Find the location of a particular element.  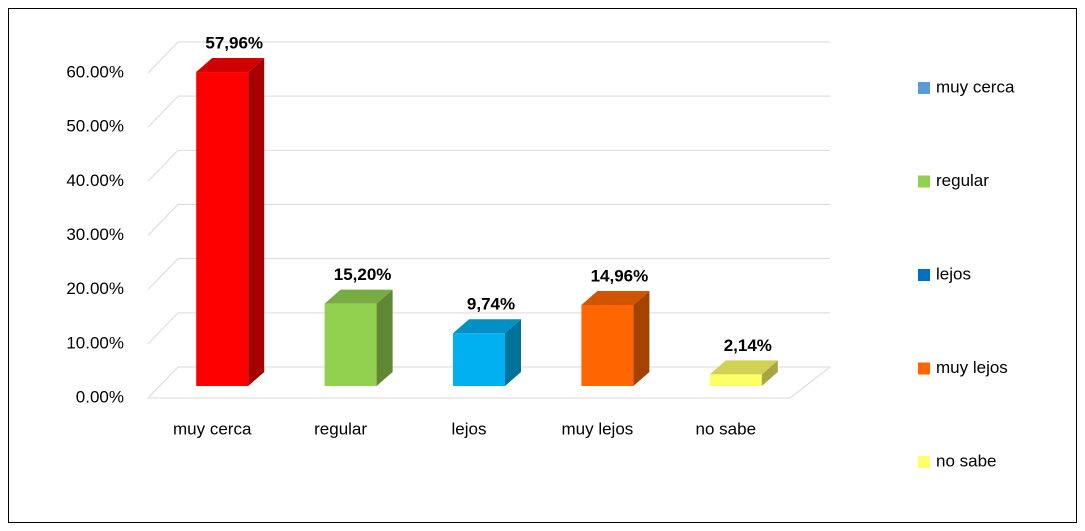

y-tick-label: 30.00% is located at coordinates (95, 234).